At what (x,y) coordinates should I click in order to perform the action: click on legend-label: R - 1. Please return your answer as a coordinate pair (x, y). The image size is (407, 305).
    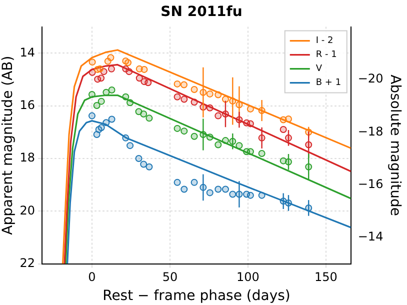
    Looking at the image, I should click on (326, 55).